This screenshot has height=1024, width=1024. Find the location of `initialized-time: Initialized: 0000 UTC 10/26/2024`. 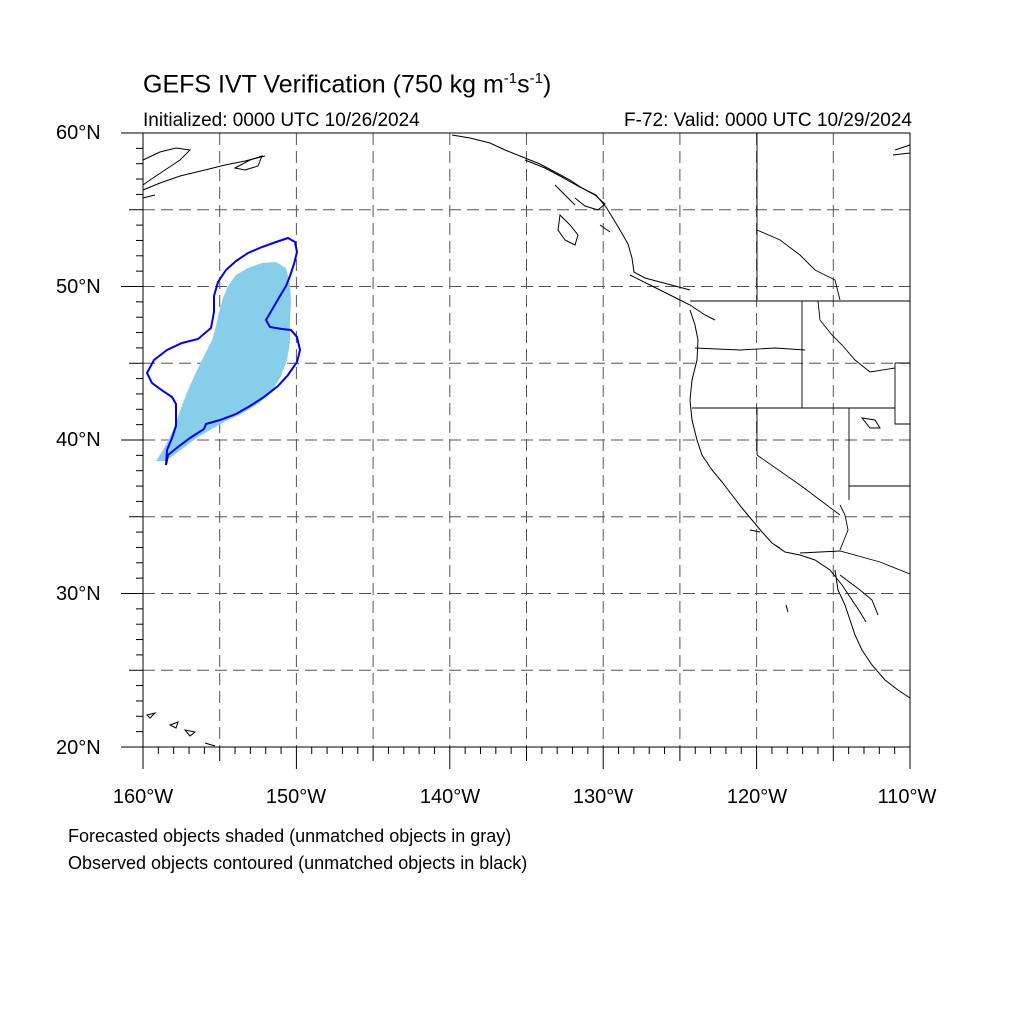

initialized-time: Initialized: 0000 UTC 10/26/2024 is located at coordinates (281, 120).